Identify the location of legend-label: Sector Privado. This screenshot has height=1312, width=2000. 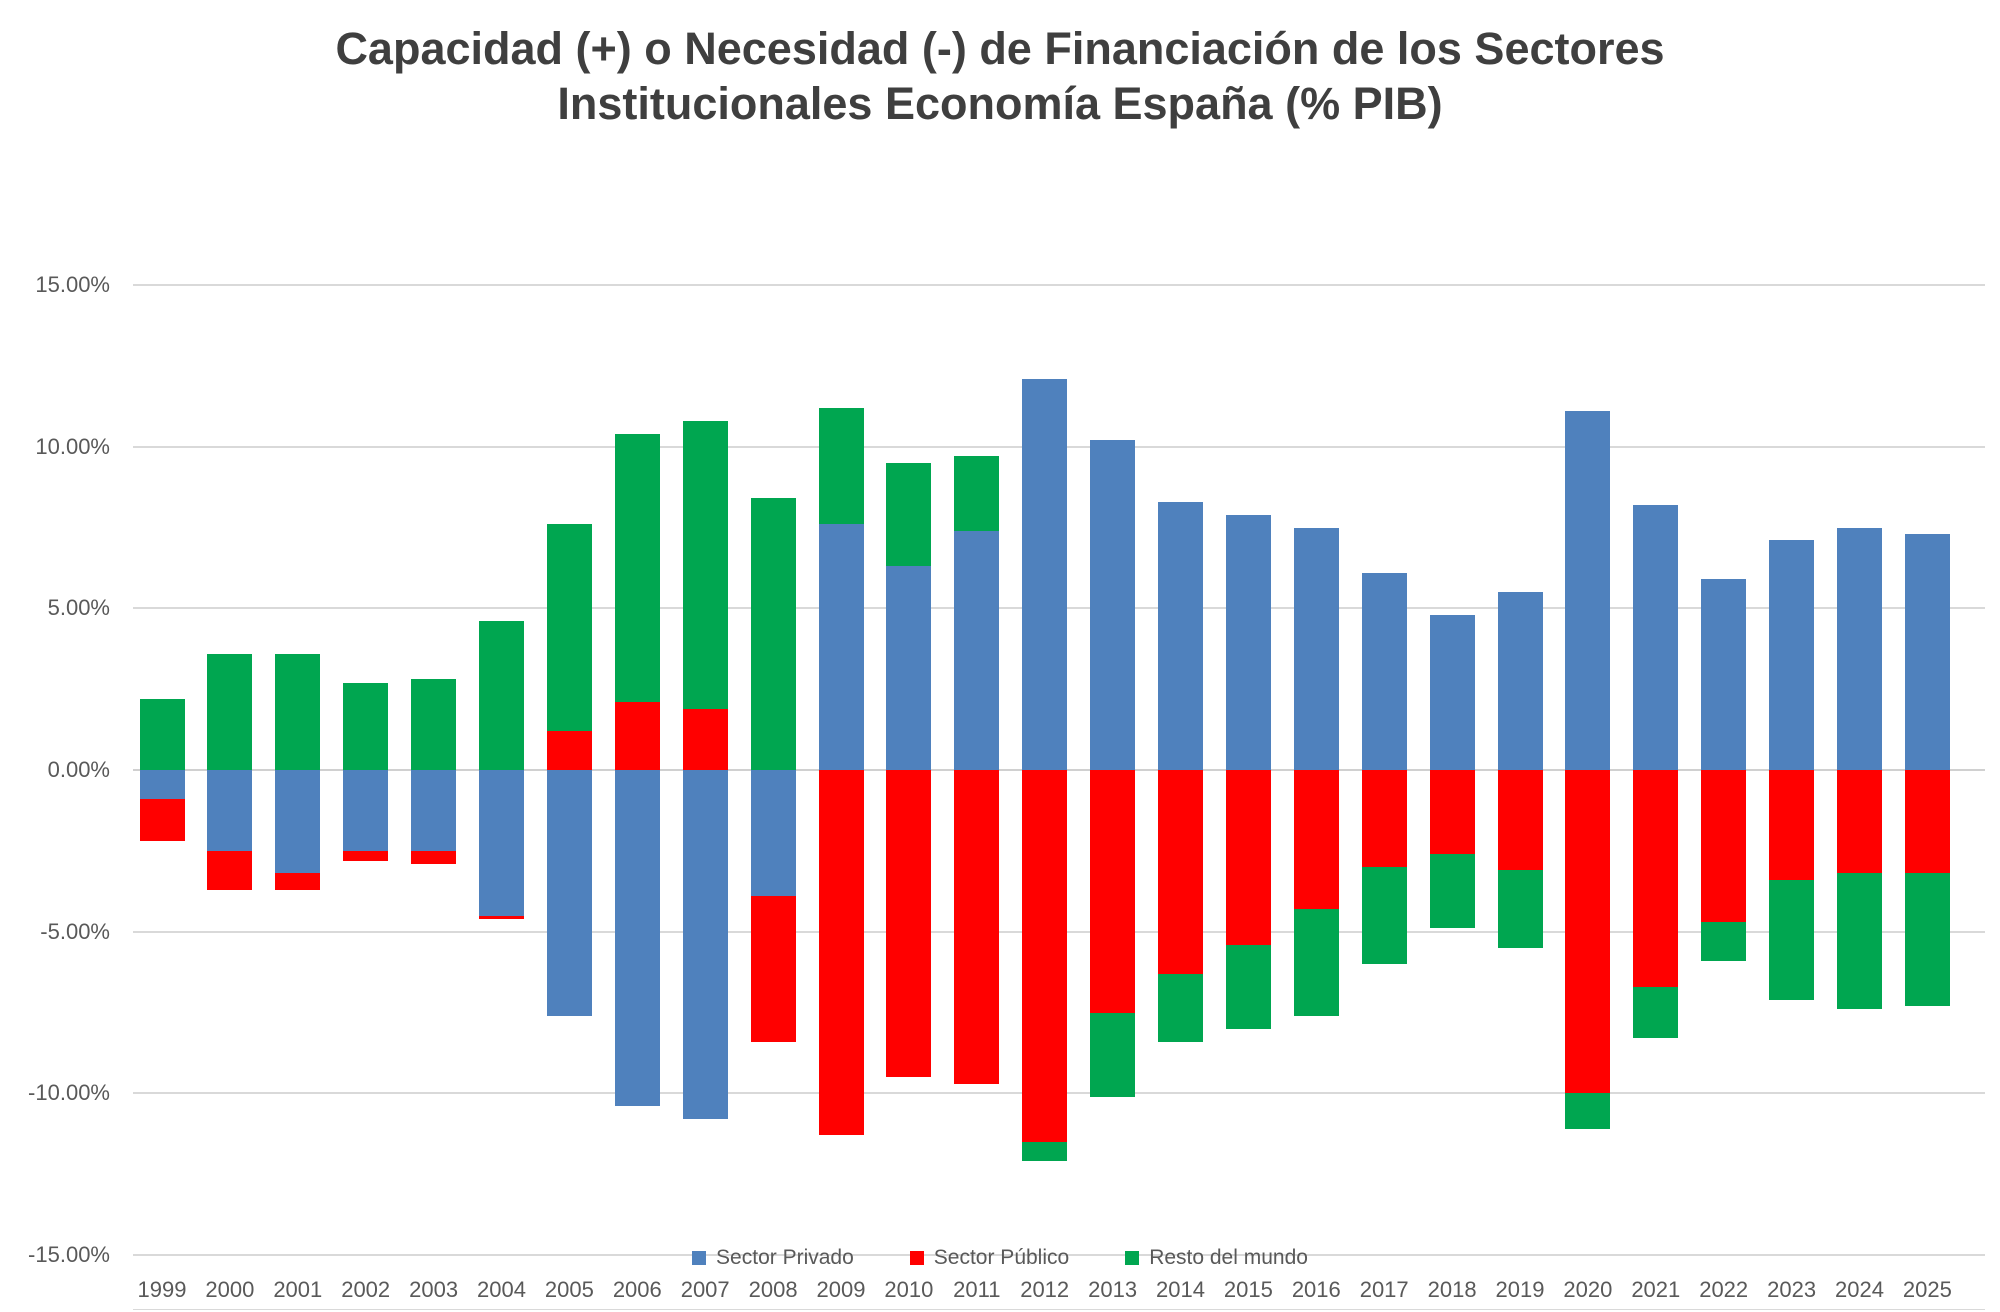
(785, 1257).